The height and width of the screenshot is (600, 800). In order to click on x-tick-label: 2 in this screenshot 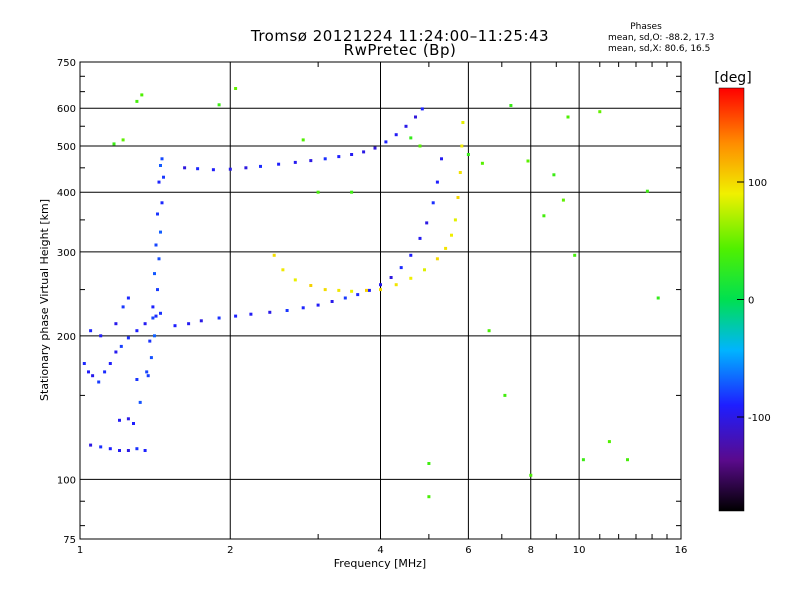, I will do `click(230, 550)`.